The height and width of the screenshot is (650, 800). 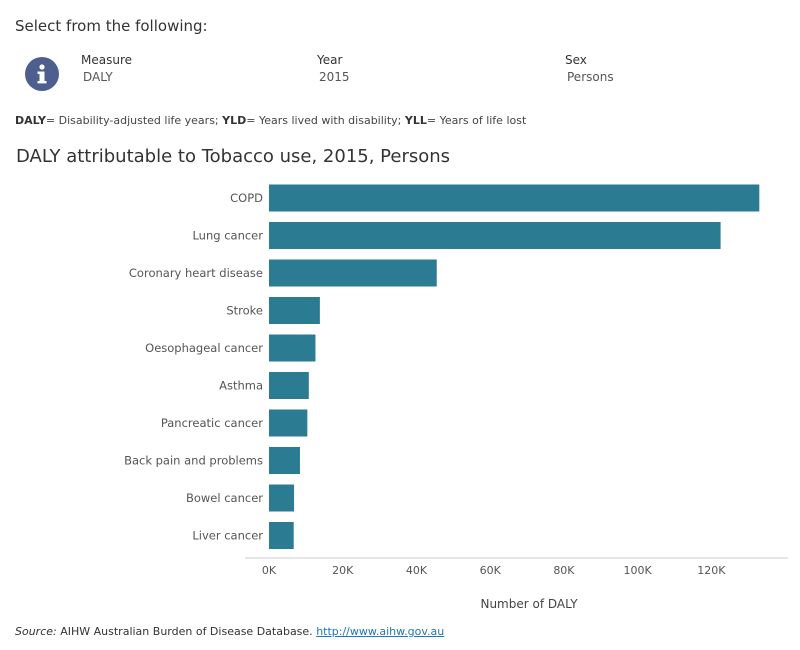 What do you see at coordinates (98, 77) in the screenshot?
I see `measure-value: DALY` at bounding box center [98, 77].